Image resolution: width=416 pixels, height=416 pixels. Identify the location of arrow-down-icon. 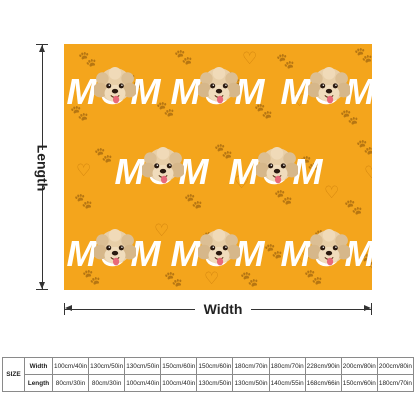
(41, 285).